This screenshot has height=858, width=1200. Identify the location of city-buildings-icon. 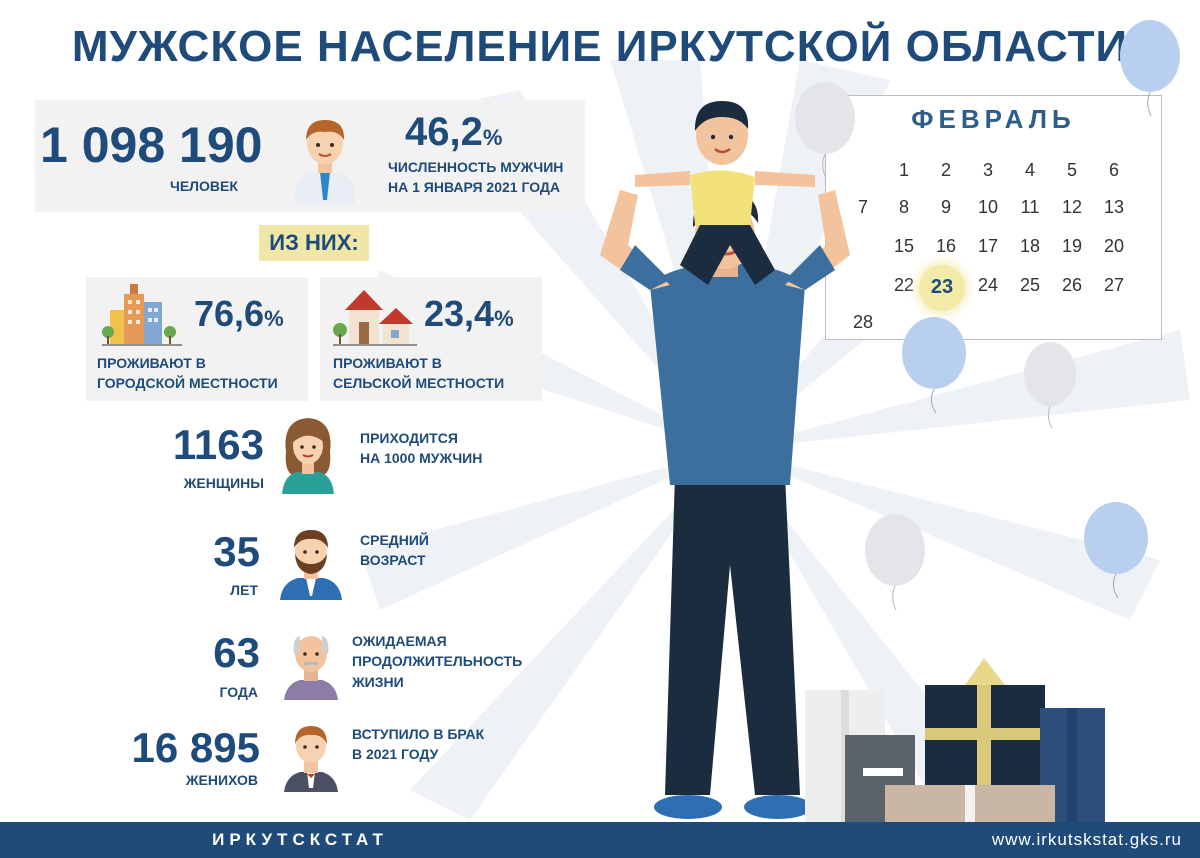
(142, 313).